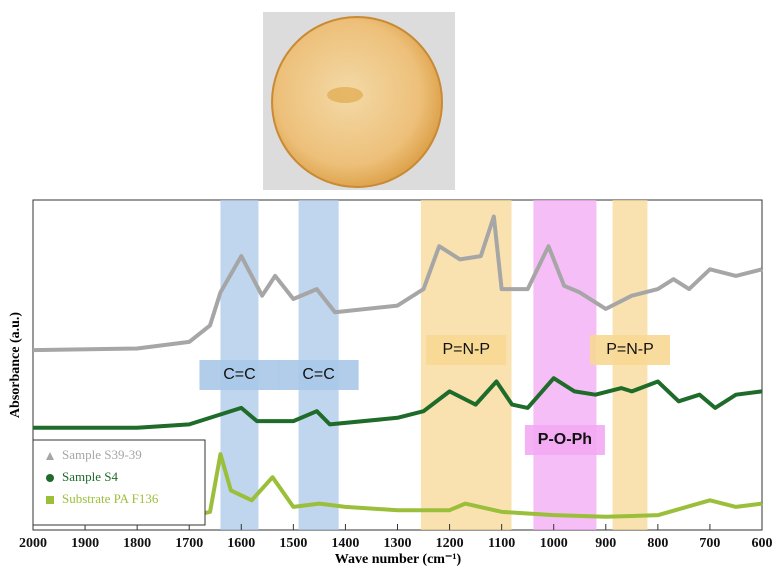 This screenshot has width=772, height=569. I want to click on x-tick-label: 900, so click(605, 543).